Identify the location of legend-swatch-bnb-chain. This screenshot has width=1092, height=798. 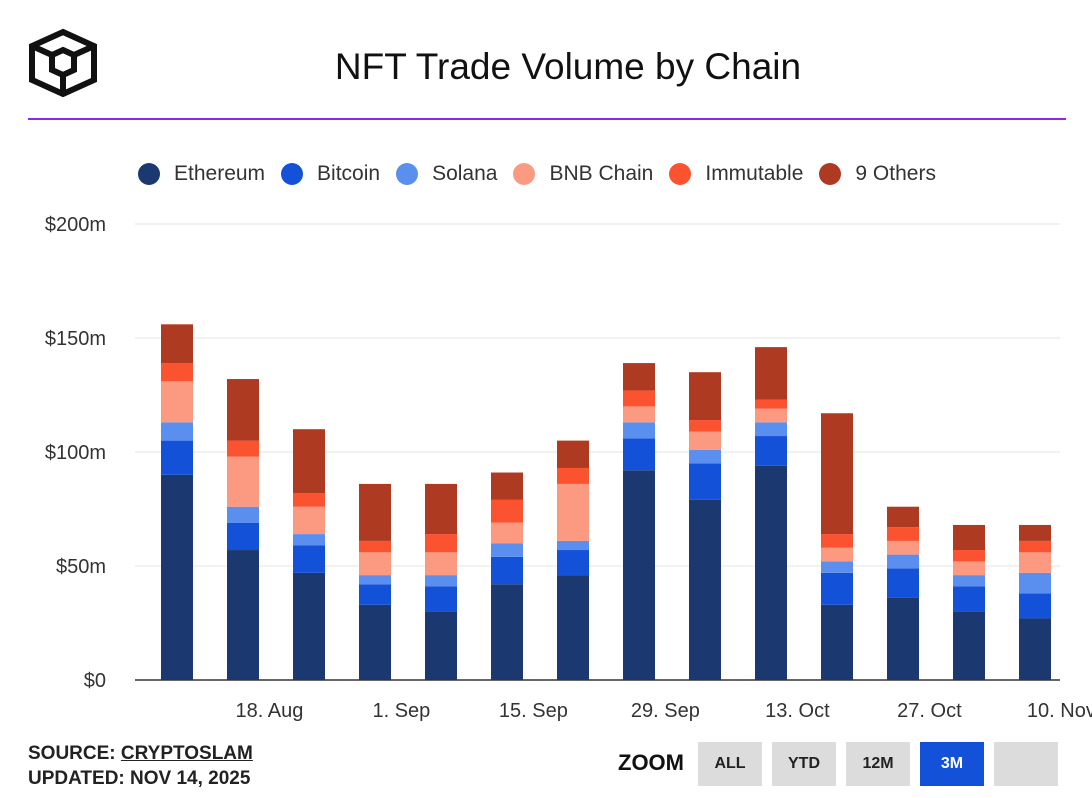
(524, 174).